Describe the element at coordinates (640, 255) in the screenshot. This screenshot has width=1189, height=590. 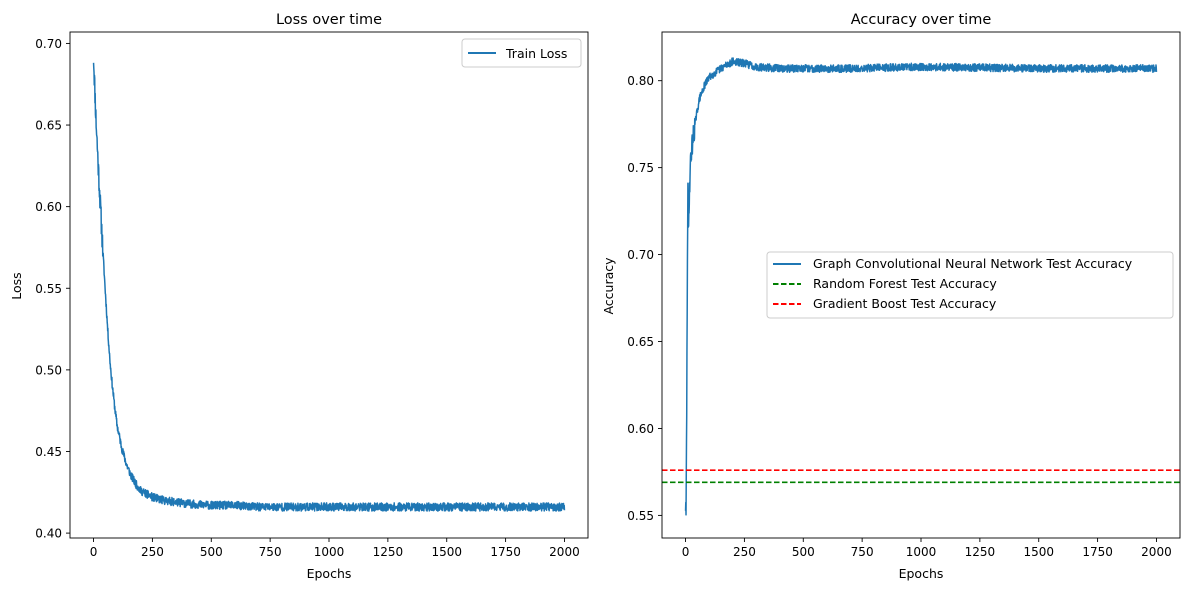
I see `accuracy-y-tick-label-3: 0.70` at that location.